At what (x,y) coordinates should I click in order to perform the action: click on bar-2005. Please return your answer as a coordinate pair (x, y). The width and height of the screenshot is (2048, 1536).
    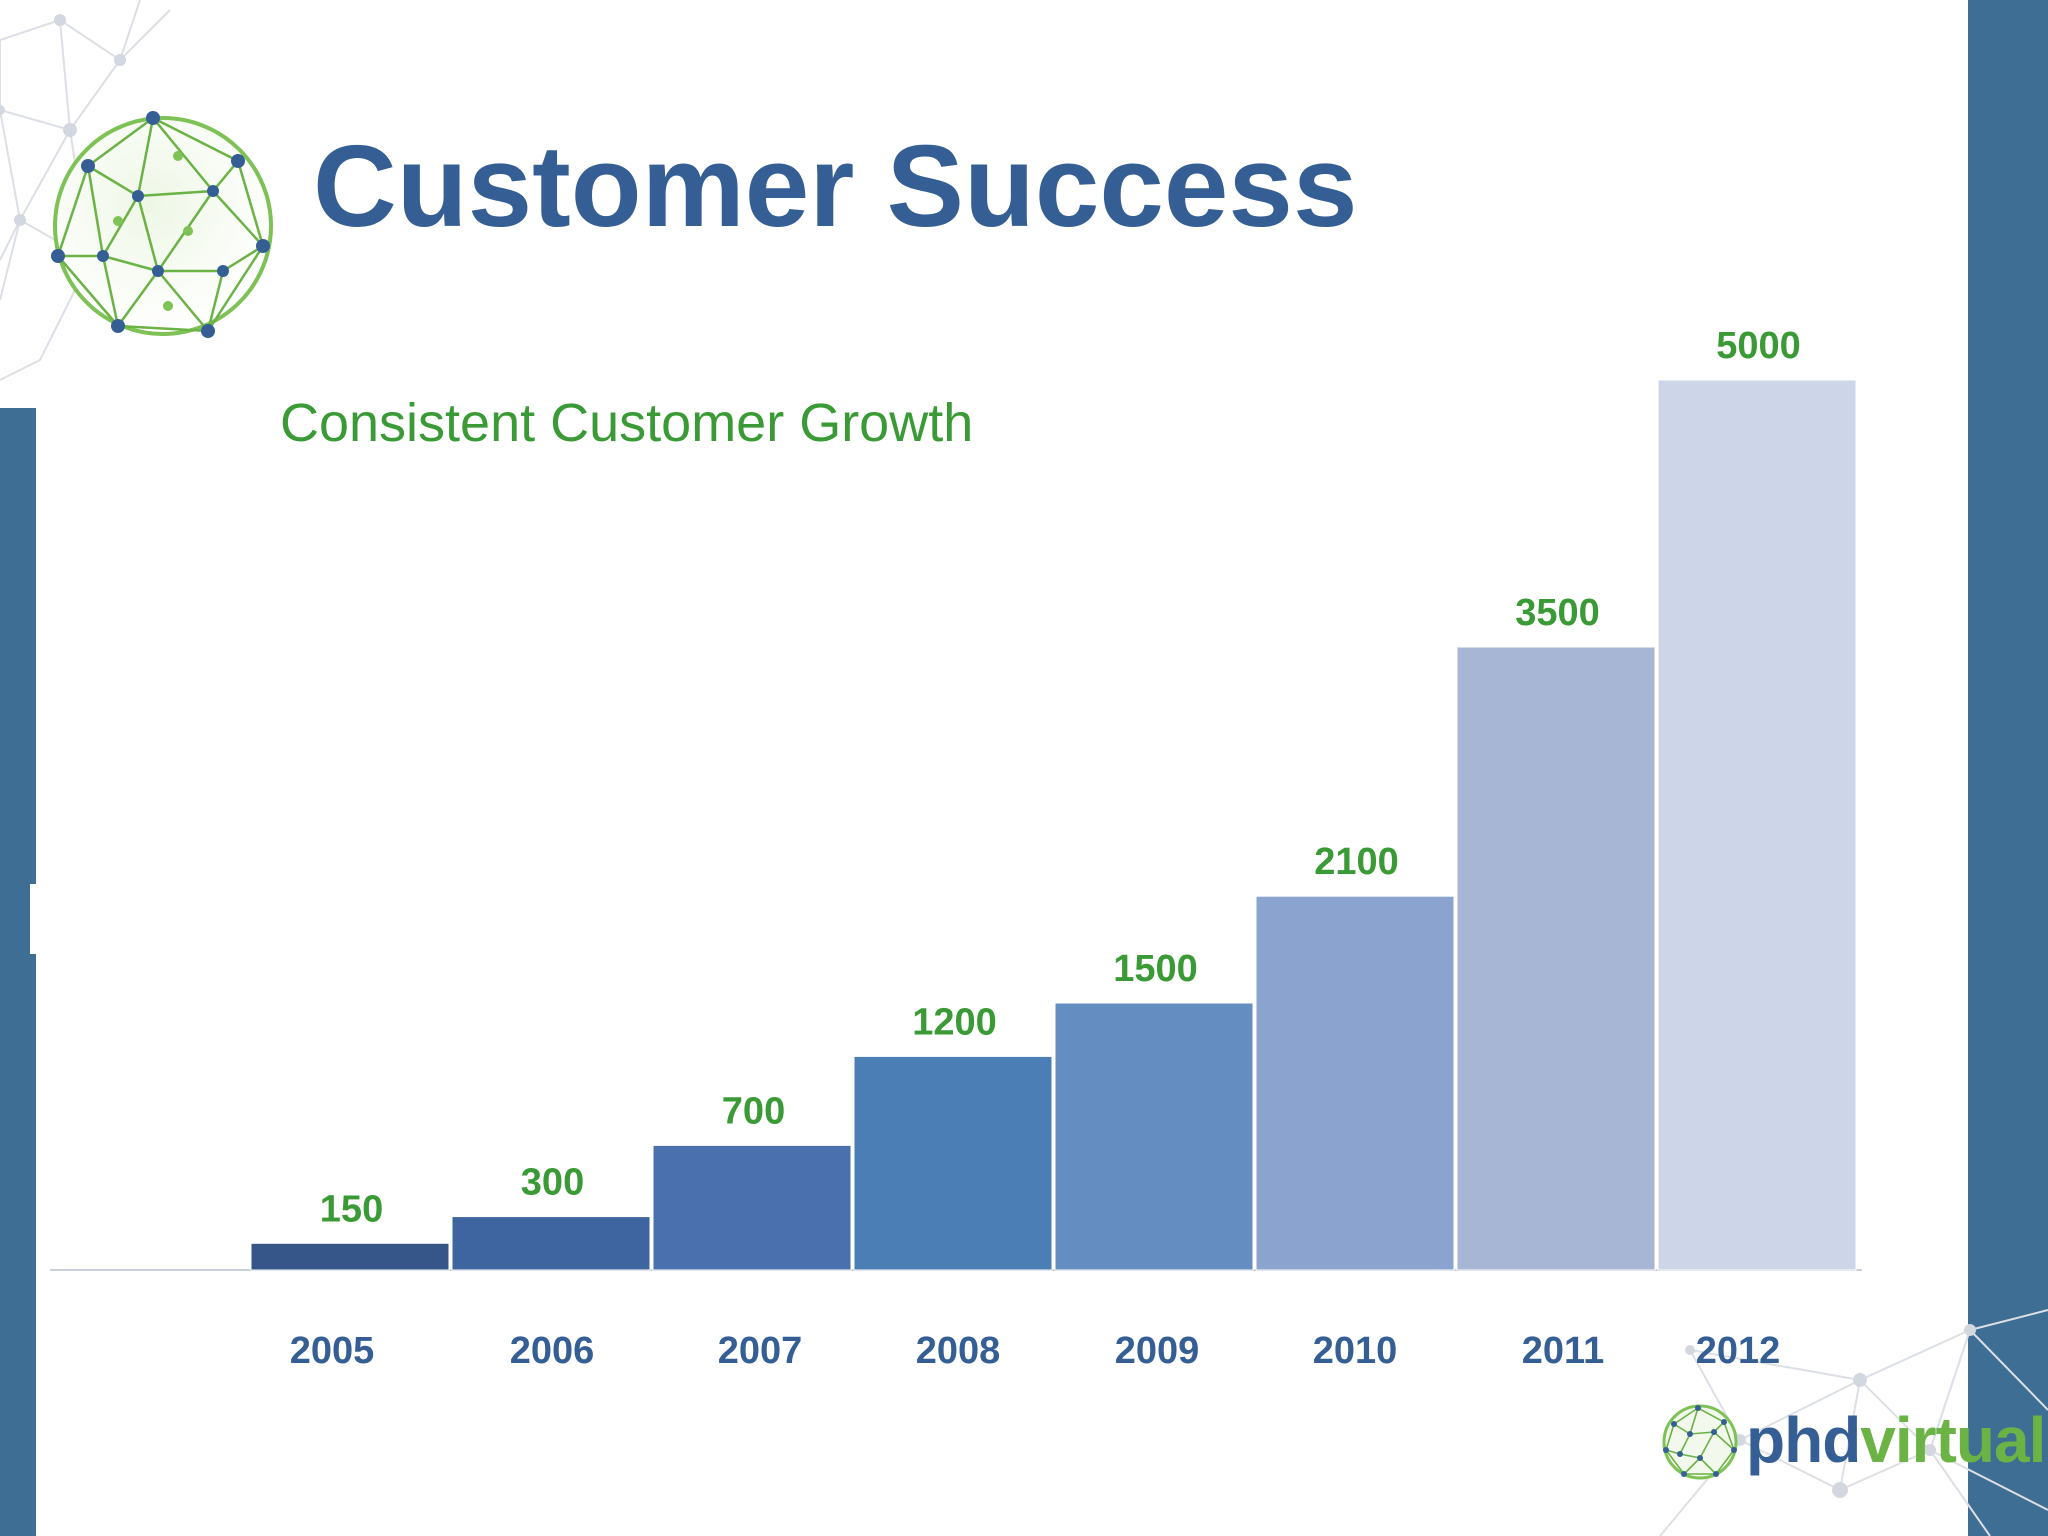
    Looking at the image, I should click on (350, 1256).